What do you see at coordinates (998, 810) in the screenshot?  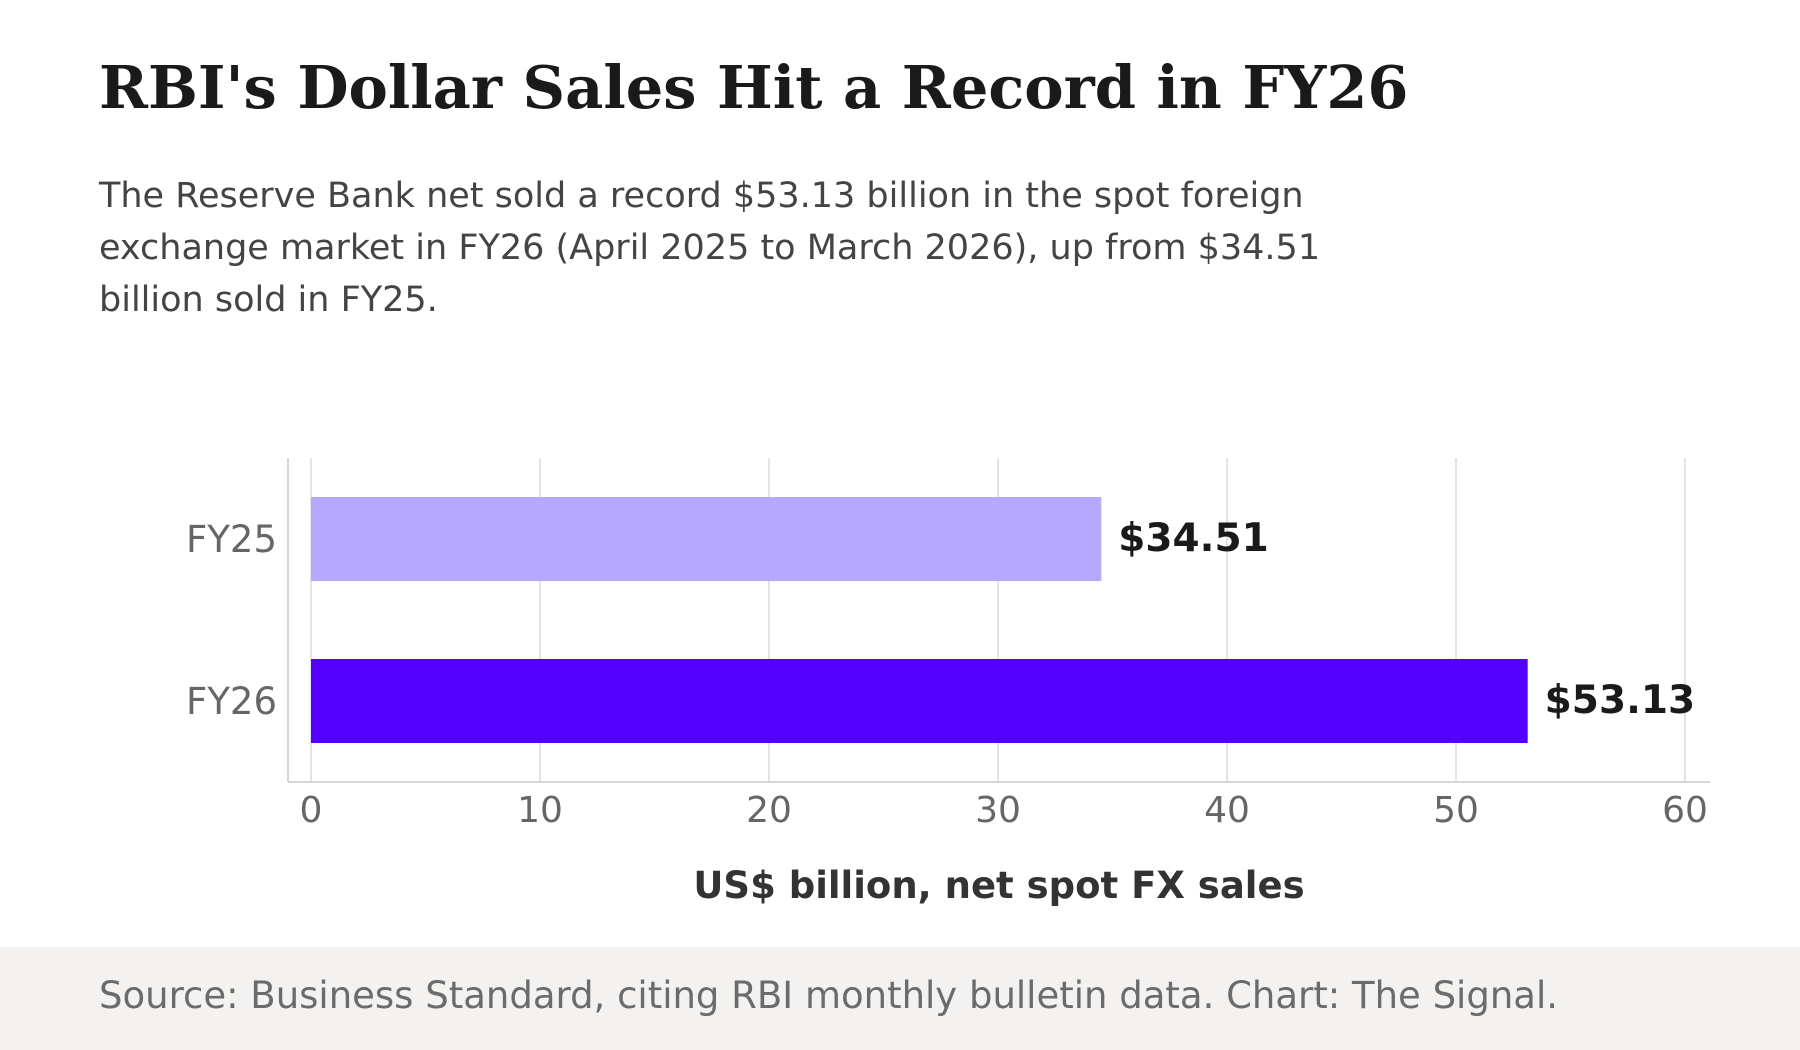 I see `x-tick-label-30: 30` at bounding box center [998, 810].